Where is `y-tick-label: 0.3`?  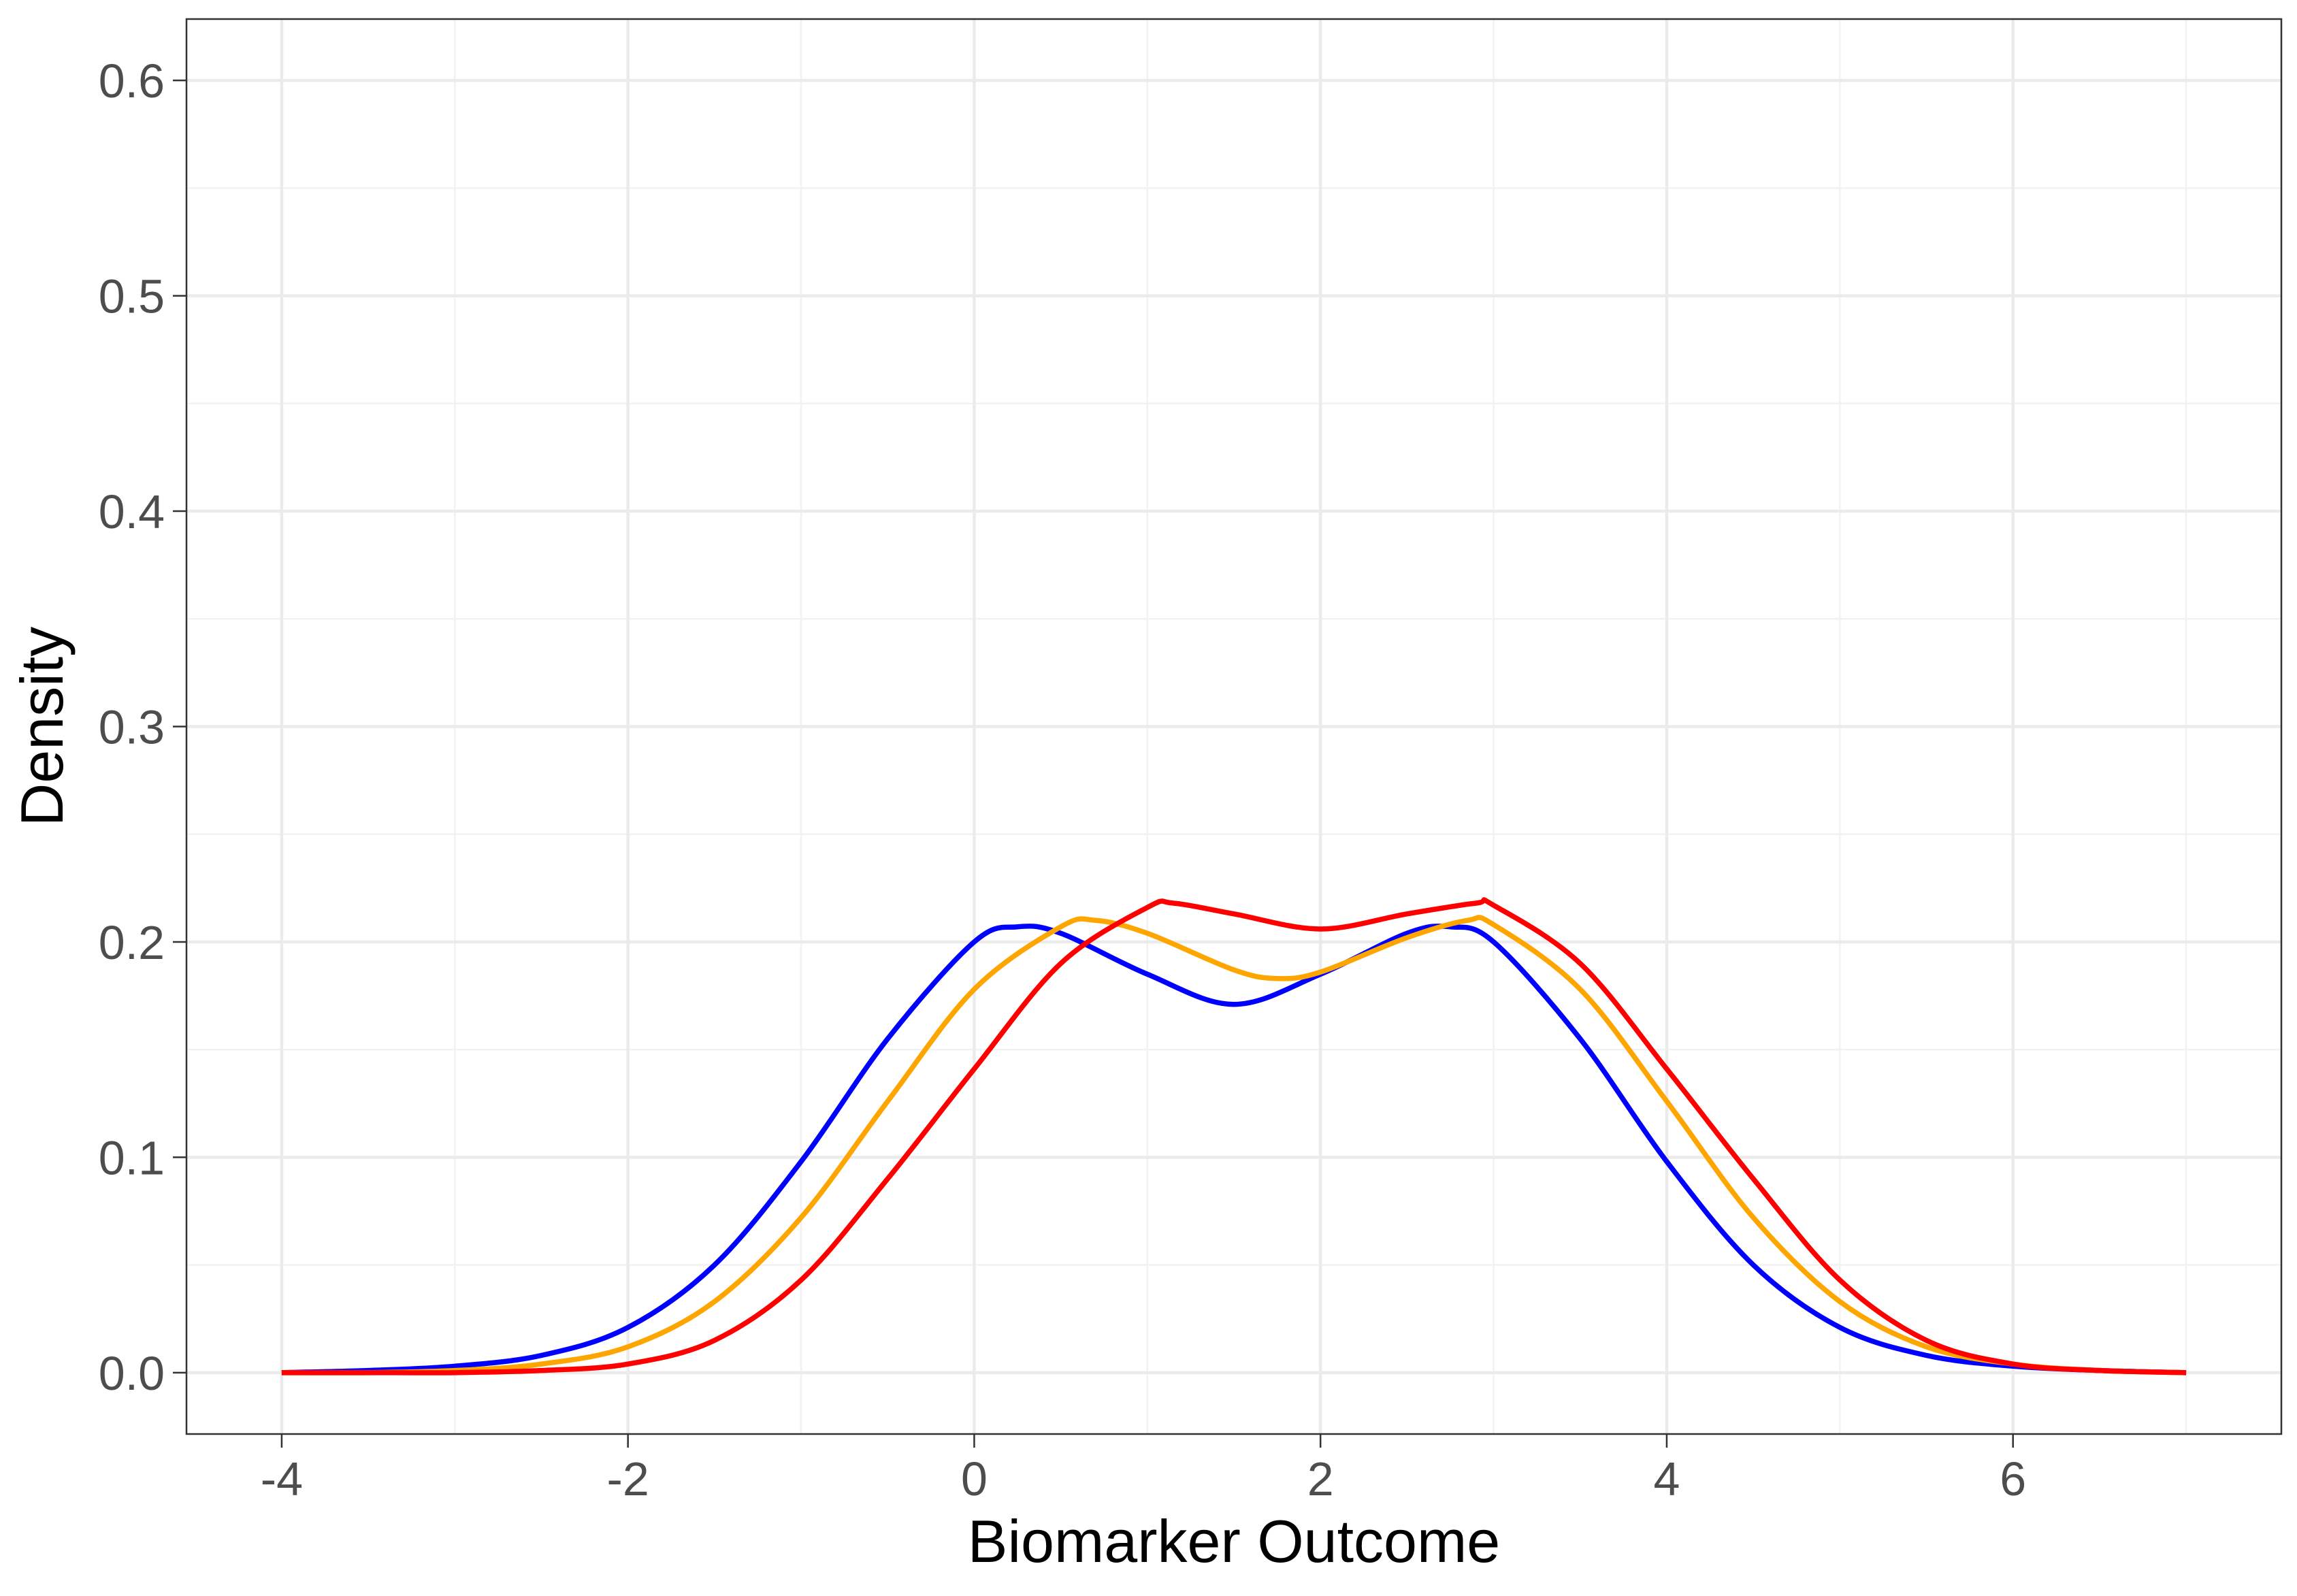
y-tick-label: 0.3 is located at coordinates (132, 728).